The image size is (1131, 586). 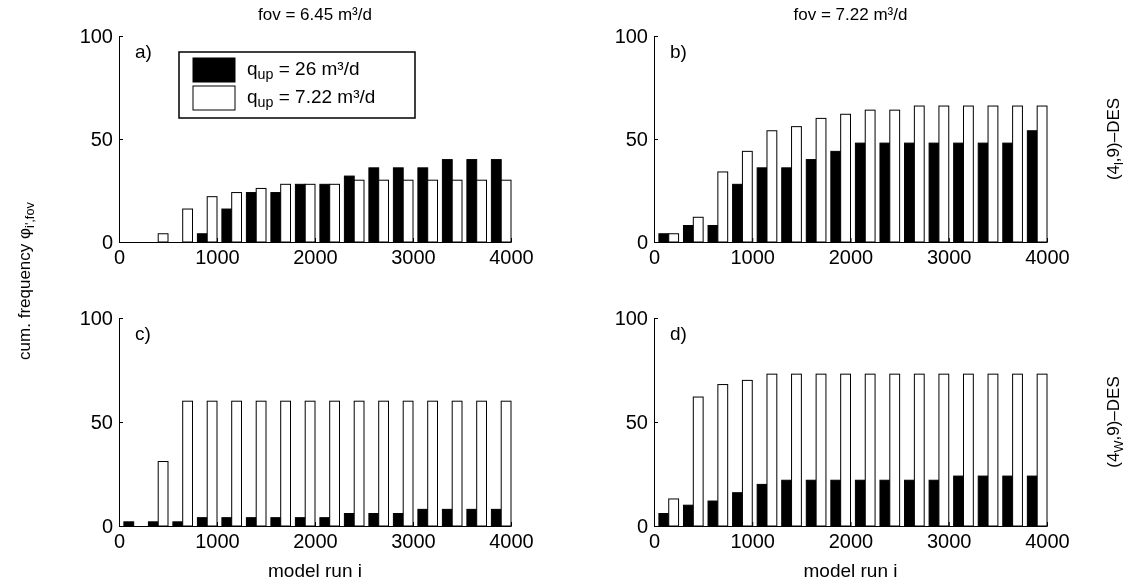 I want to click on annotation: c), so click(x=143, y=333).